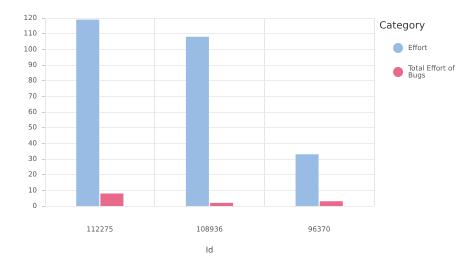 This screenshot has height=267, width=474. Describe the element at coordinates (402, 26) in the screenshot. I see `legend-title: Category` at that location.